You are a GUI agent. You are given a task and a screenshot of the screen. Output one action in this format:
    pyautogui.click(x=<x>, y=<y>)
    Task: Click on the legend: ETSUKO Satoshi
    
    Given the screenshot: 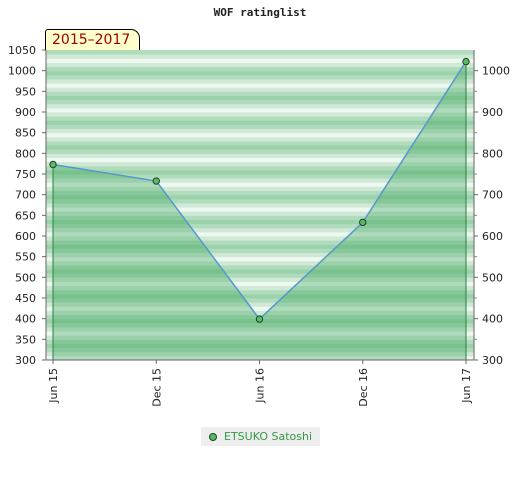 What is the action you would take?
    pyautogui.click(x=260, y=436)
    